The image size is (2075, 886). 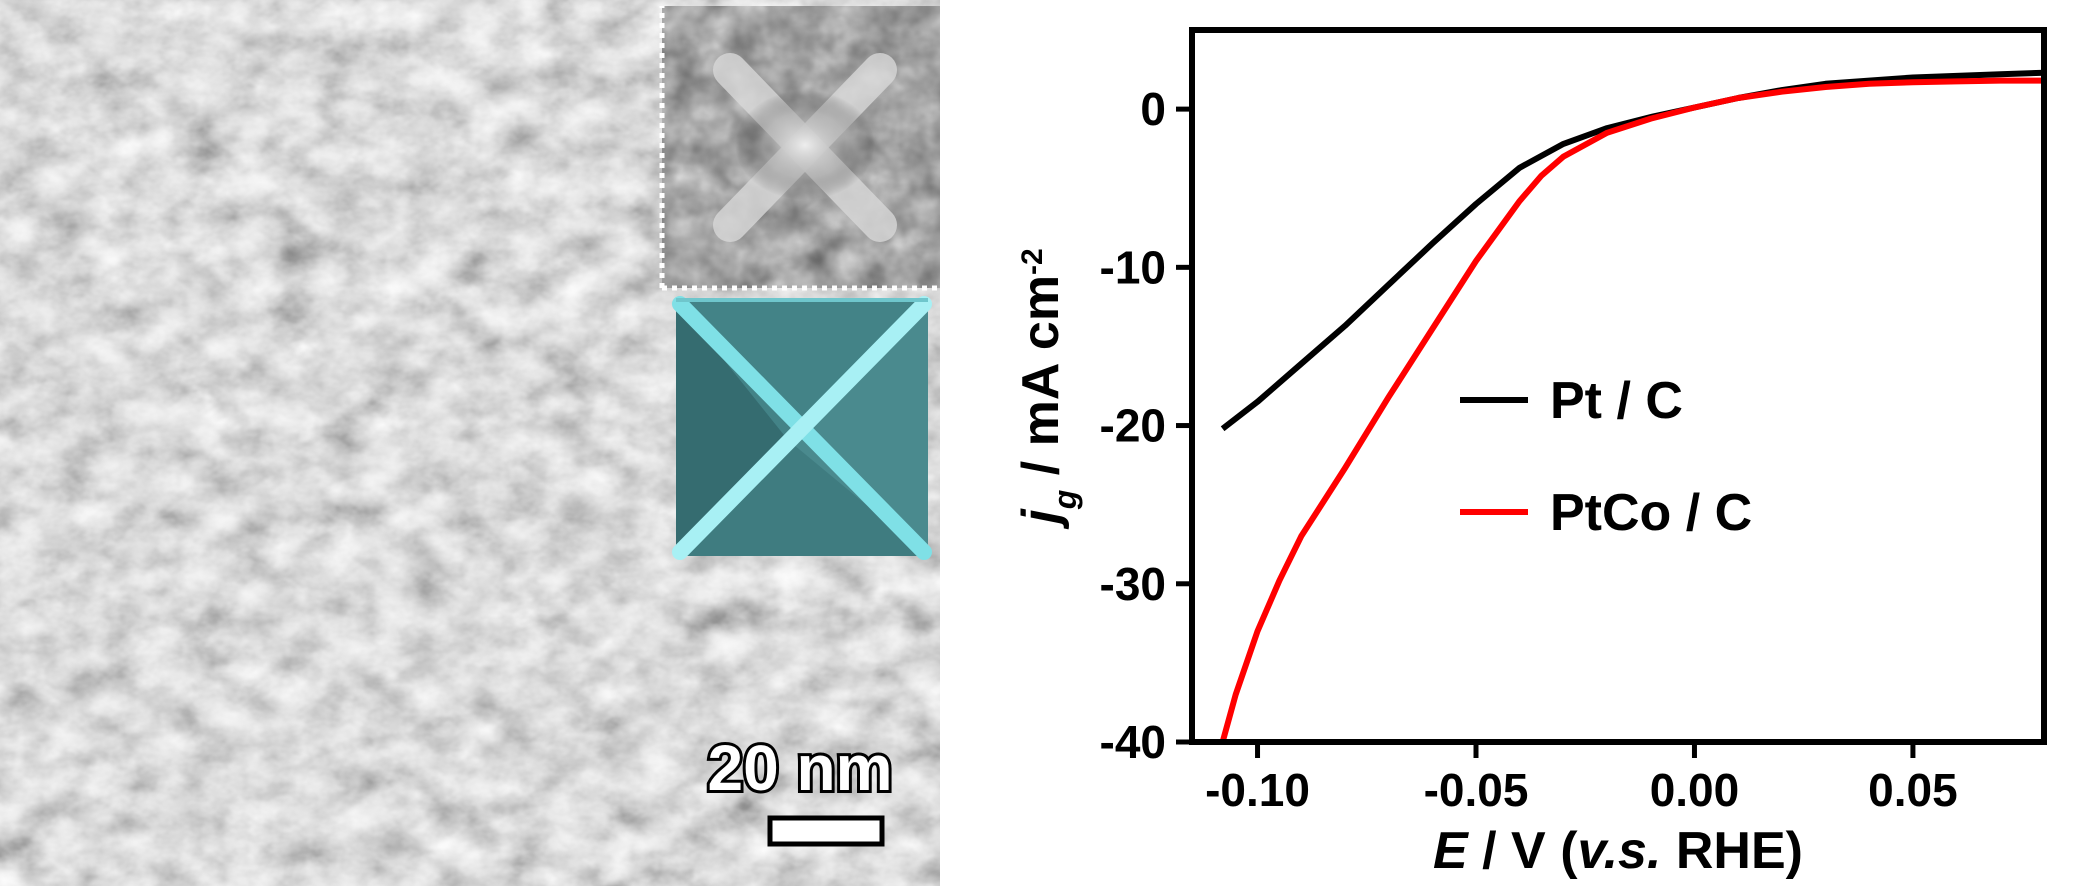 I want to click on x-axis-unit: / V (, so click(x=1523, y=851).